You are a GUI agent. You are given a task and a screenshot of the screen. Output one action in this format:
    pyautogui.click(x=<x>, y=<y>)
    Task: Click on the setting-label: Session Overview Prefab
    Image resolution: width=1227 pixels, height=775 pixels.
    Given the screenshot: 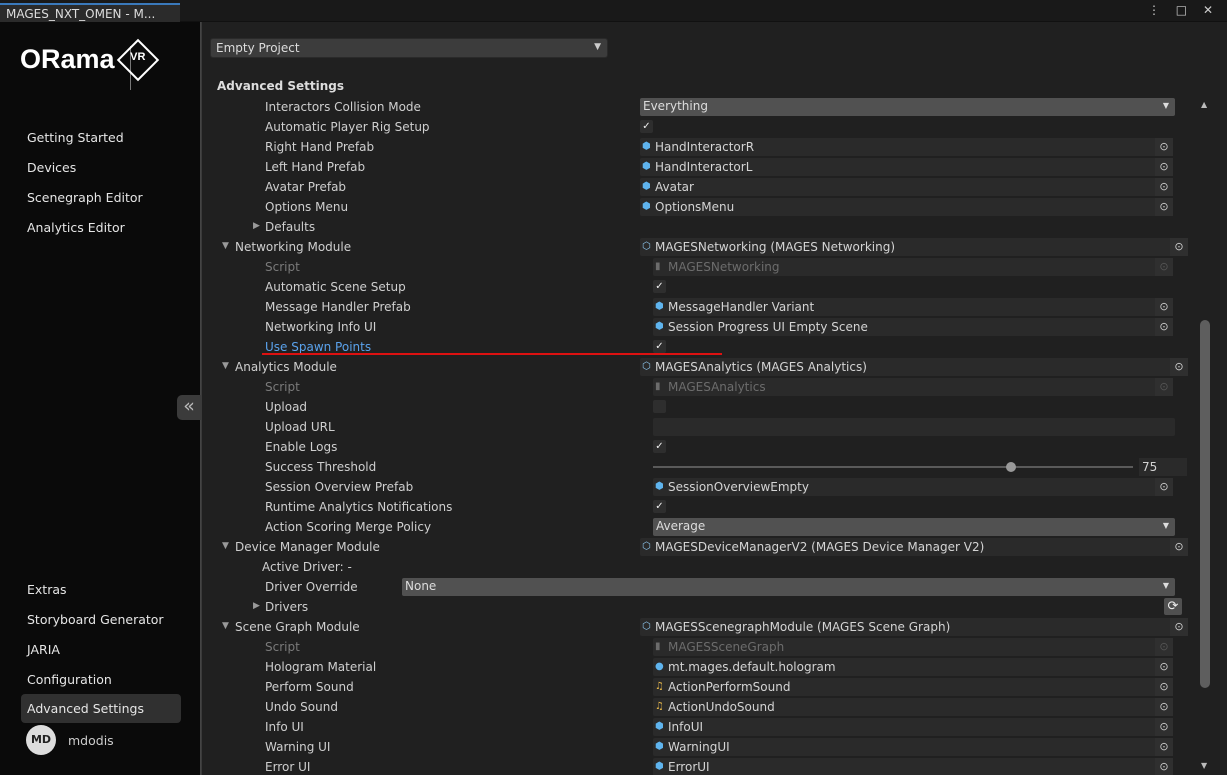 What is the action you would take?
    pyautogui.click(x=339, y=487)
    